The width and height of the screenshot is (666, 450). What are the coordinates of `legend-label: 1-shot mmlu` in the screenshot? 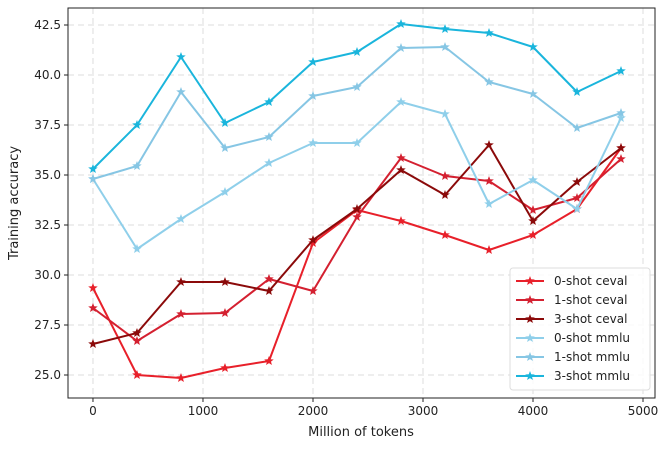 It's located at (592, 357).